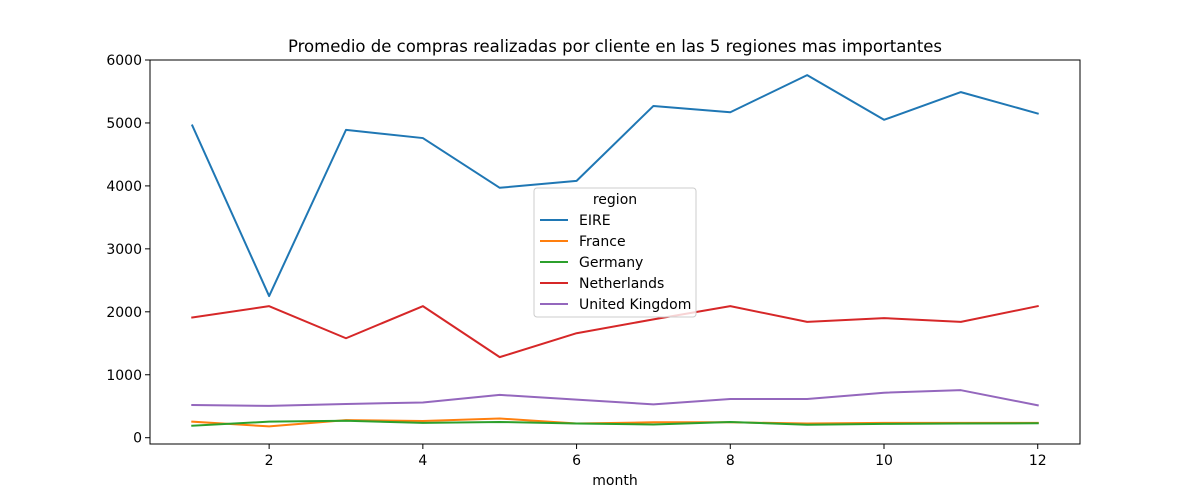 The width and height of the screenshot is (1200, 500). I want to click on y-tick-label: 2000, so click(124, 313).